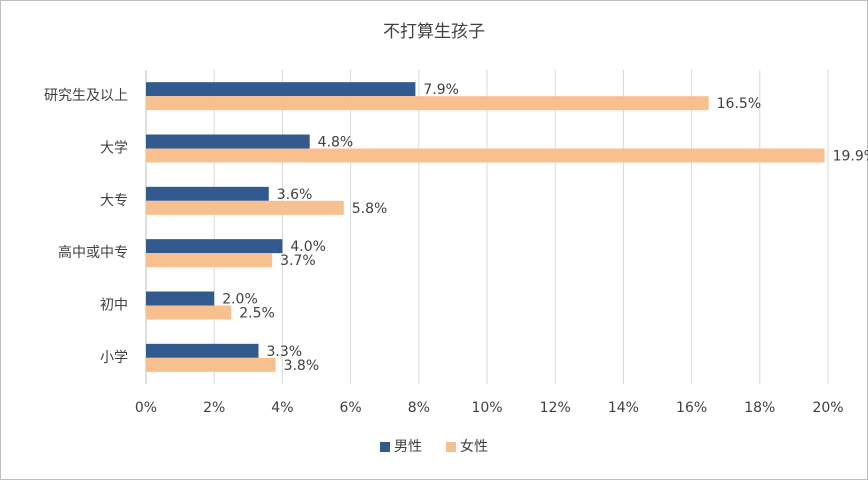 The width and height of the screenshot is (868, 480). I want to click on data-label: 4.0%, so click(308, 247).